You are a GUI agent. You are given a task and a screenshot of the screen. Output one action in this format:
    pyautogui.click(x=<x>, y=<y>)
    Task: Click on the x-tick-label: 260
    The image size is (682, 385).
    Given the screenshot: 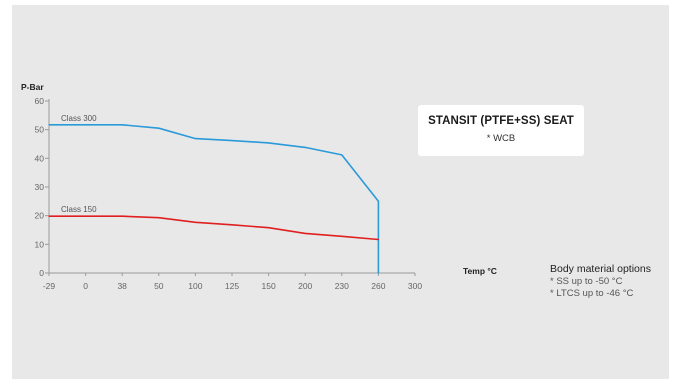 What is the action you would take?
    pyautogui.click(x=378, y=286)
    